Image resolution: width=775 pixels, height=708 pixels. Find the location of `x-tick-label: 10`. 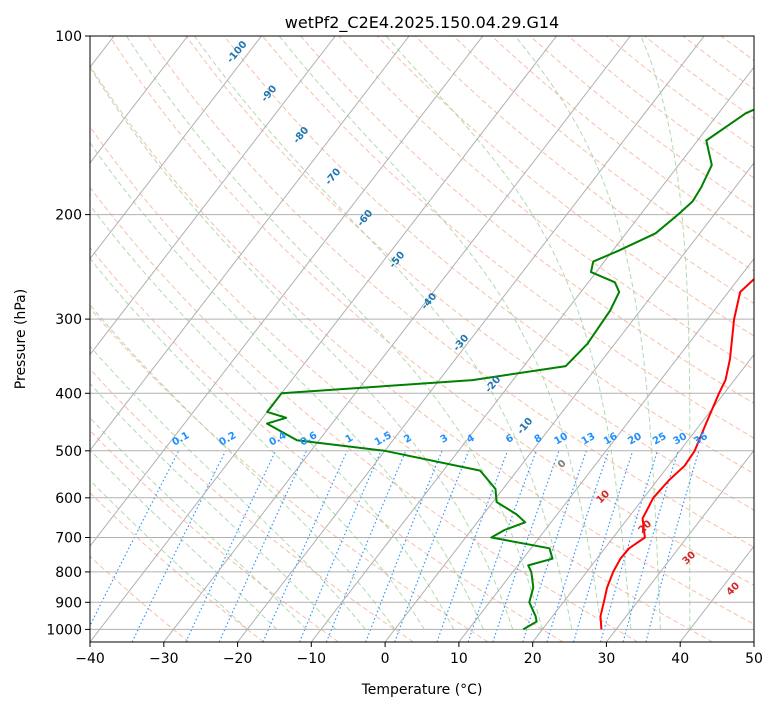

x-tick-label: 10 is located at coordinates (459, 659).